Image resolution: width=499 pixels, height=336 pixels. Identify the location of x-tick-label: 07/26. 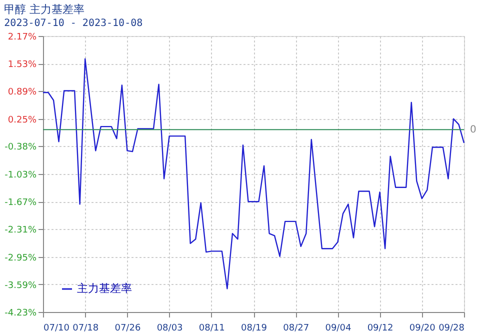
(127, 329).